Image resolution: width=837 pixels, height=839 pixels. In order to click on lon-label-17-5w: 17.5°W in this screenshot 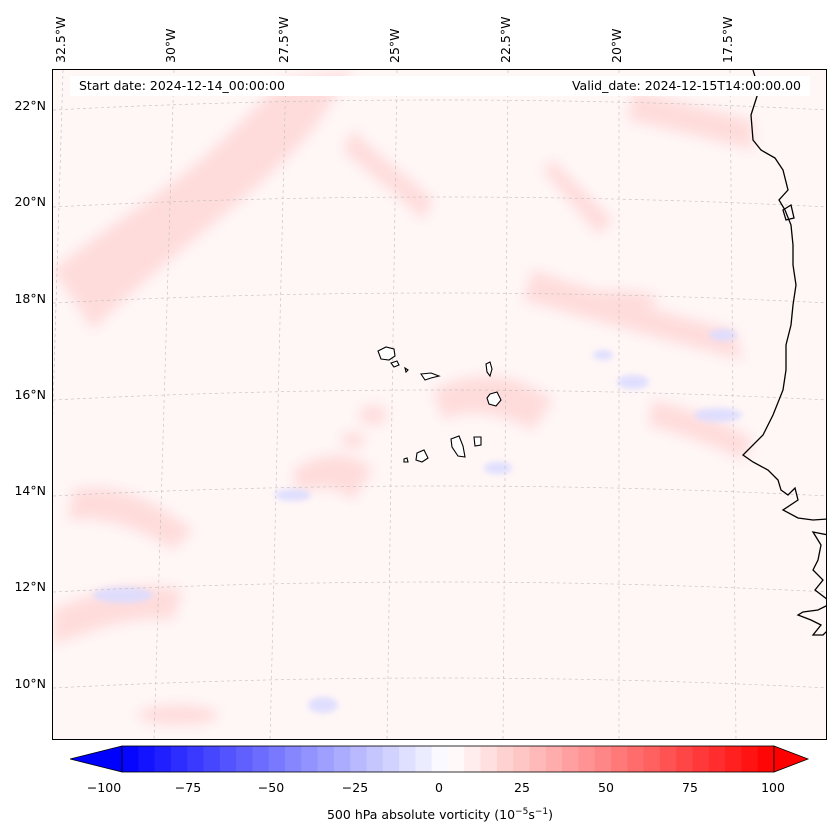, I will do `click(727, 39)`.